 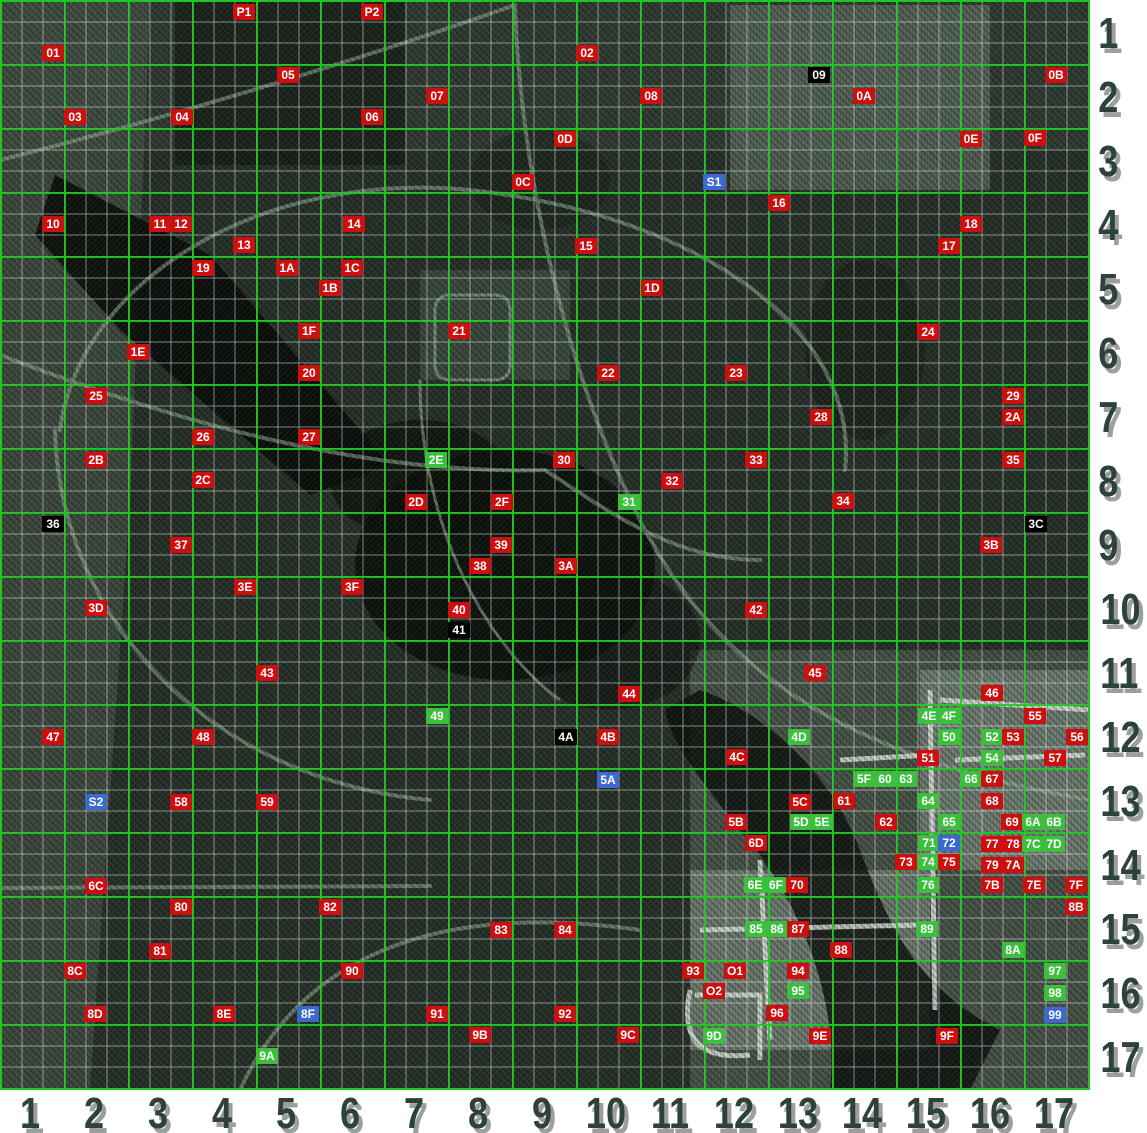 I want to click on map-marker-77: 77, so click(x=992, y=844).